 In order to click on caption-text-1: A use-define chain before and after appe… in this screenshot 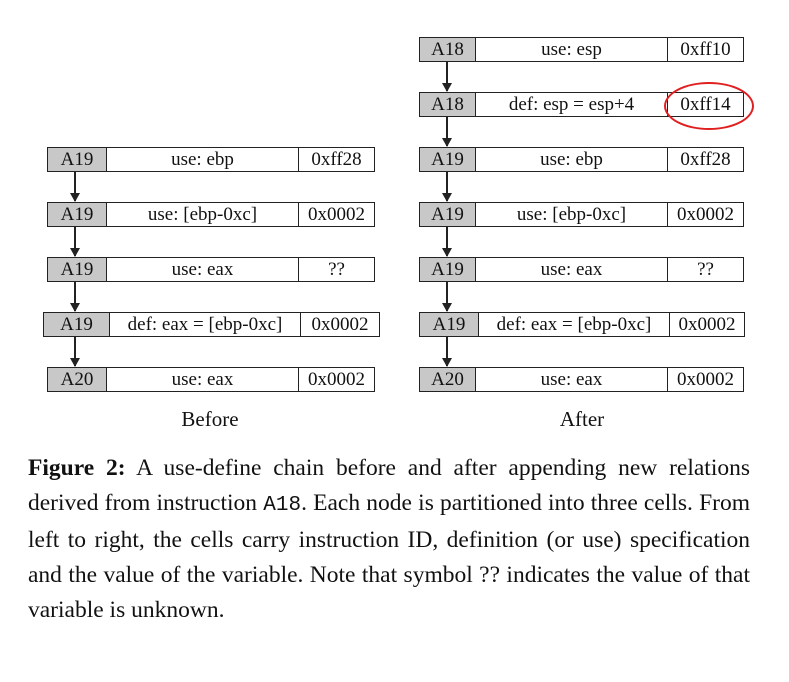, I will do `click(389, 485)`.